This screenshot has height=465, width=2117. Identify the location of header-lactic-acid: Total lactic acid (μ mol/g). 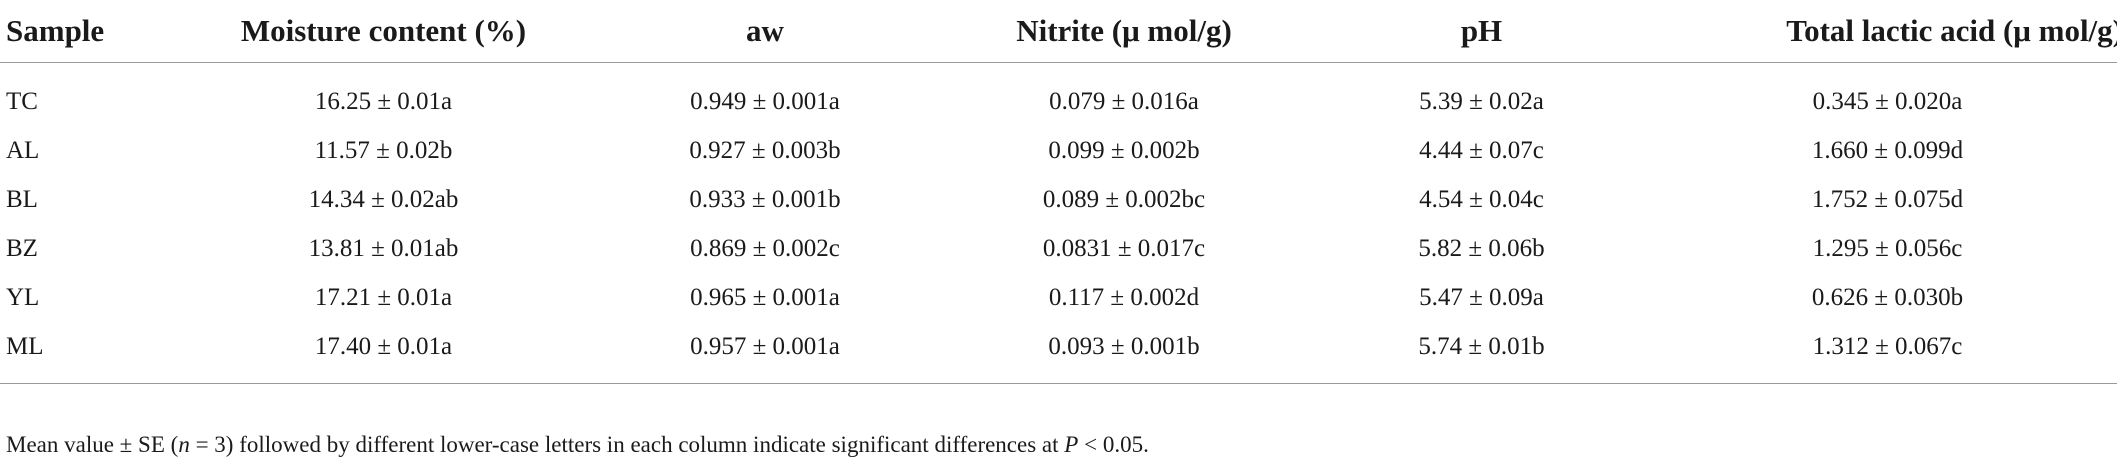
(1880, 31).